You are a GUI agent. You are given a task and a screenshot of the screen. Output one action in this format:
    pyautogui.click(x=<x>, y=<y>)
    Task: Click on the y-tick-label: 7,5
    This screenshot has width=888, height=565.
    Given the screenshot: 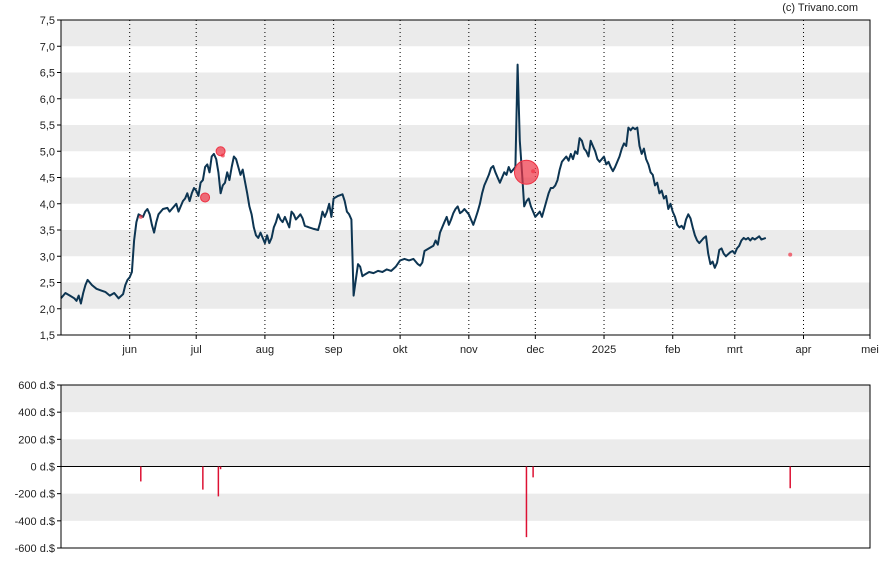 What is the action you would take?
    pyautogui.click(x=47, y=21)
    